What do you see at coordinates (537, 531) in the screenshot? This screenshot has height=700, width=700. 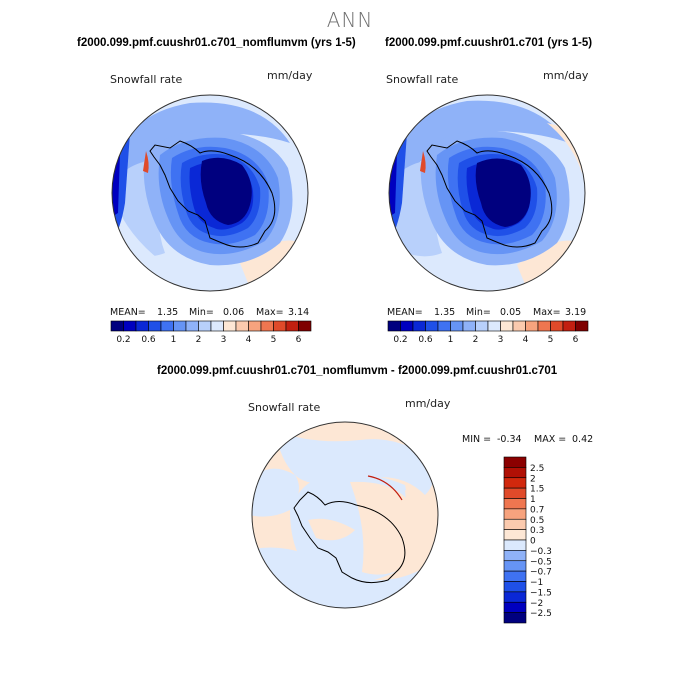 I see `diff-colorbar-tick-label: 0.3` at bounding box center [537, 531].